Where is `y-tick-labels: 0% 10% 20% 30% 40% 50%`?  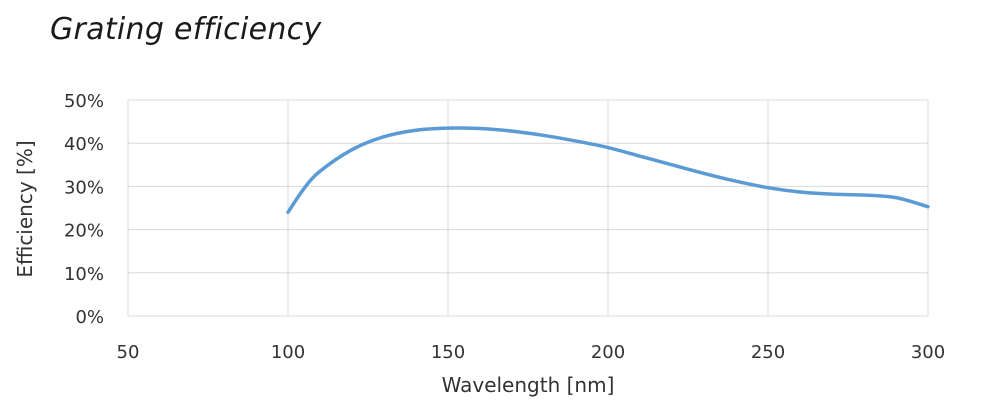
y-tick-labels: 0% 10% 20% 30% 40% 50% is located at coordinates (84, 209).